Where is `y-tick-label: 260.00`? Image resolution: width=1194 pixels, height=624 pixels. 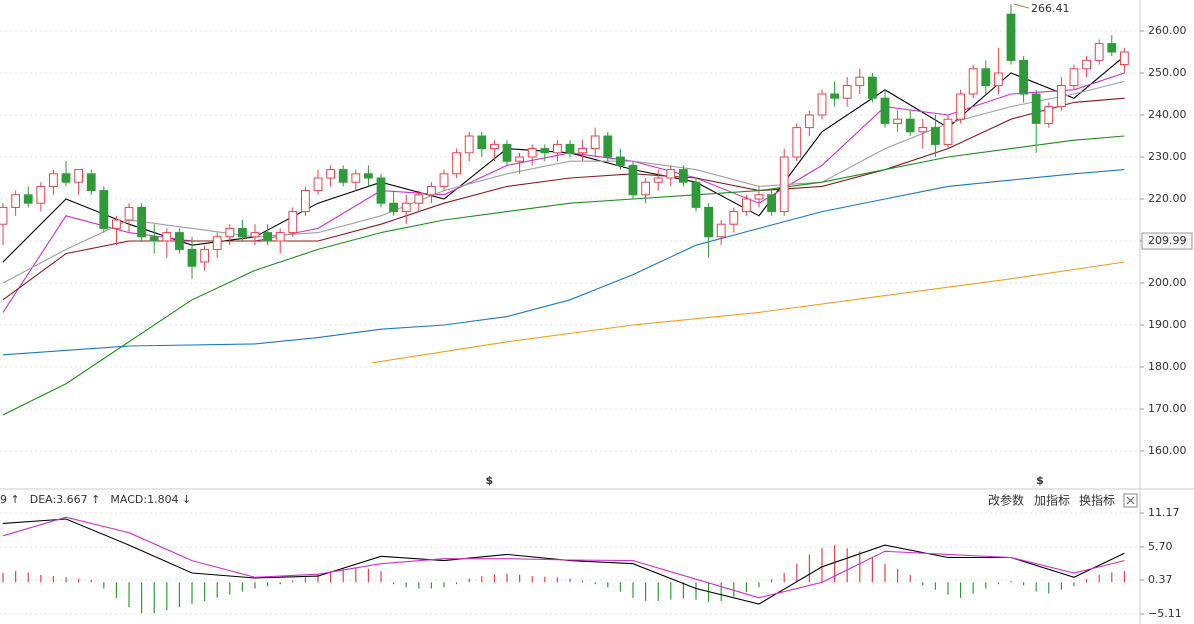 y-tick-label: 260.00 is located at coordinates (1167, 30).